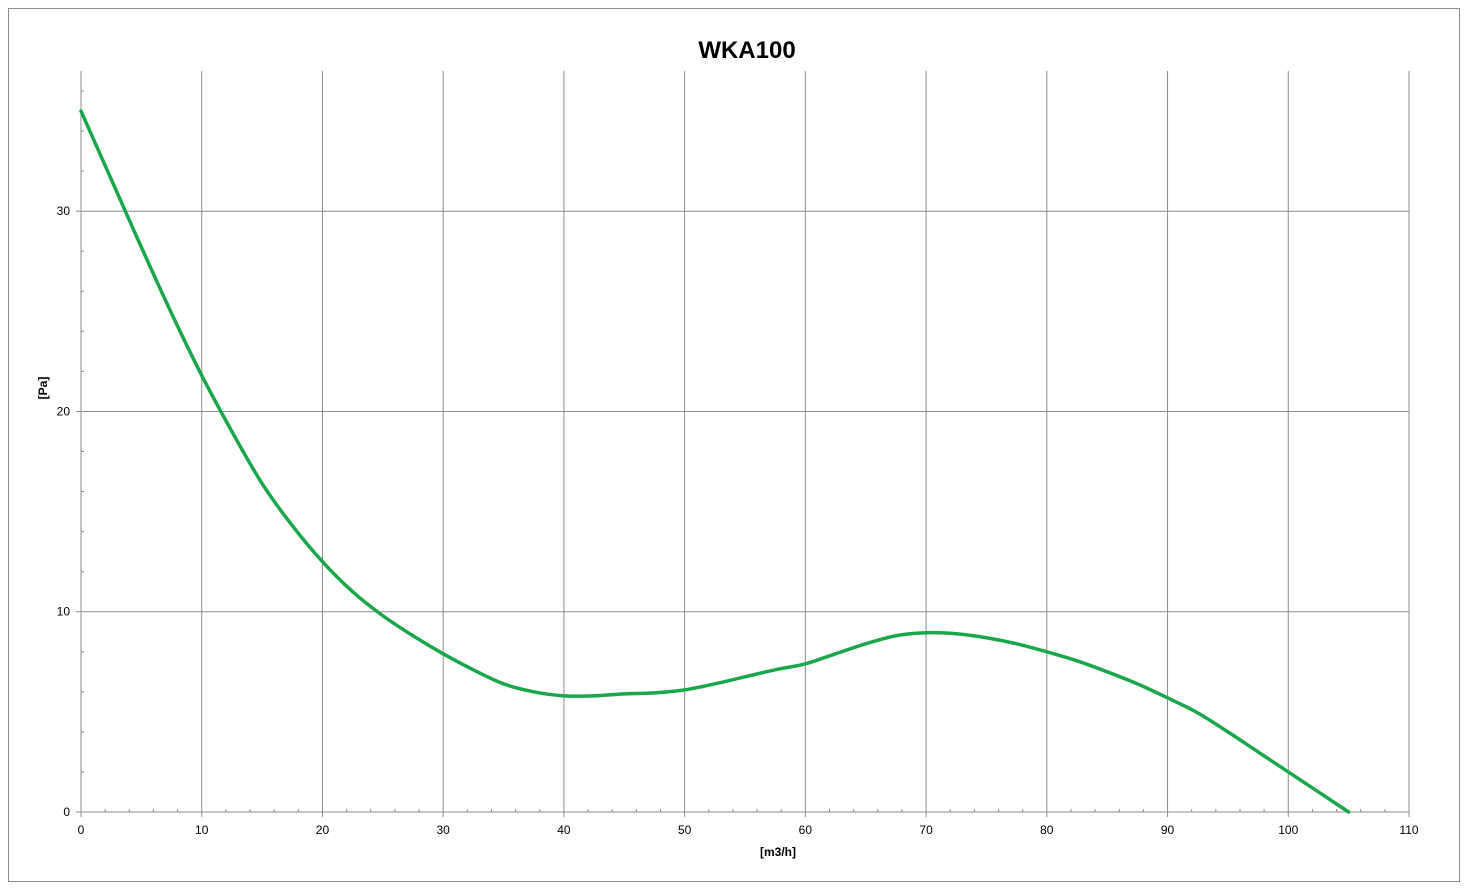  I want to click on x-tick-label: 40, so click(564, 830).